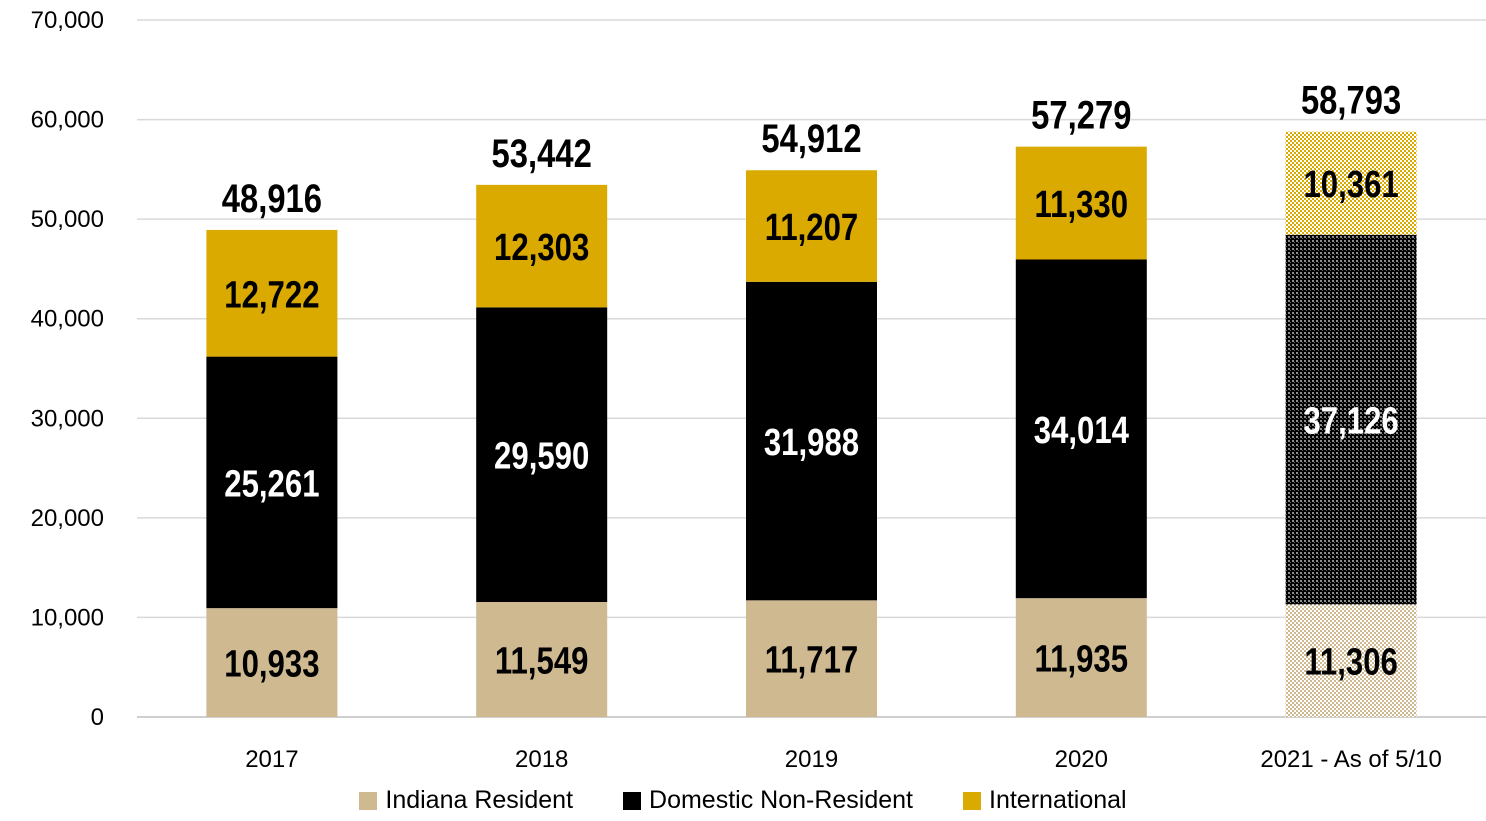 The width and height of the screenshot is (1486, 821). Describe the element at coordinates (812, 661) in the screenshot. I see `data-label: 11,717` at that location.